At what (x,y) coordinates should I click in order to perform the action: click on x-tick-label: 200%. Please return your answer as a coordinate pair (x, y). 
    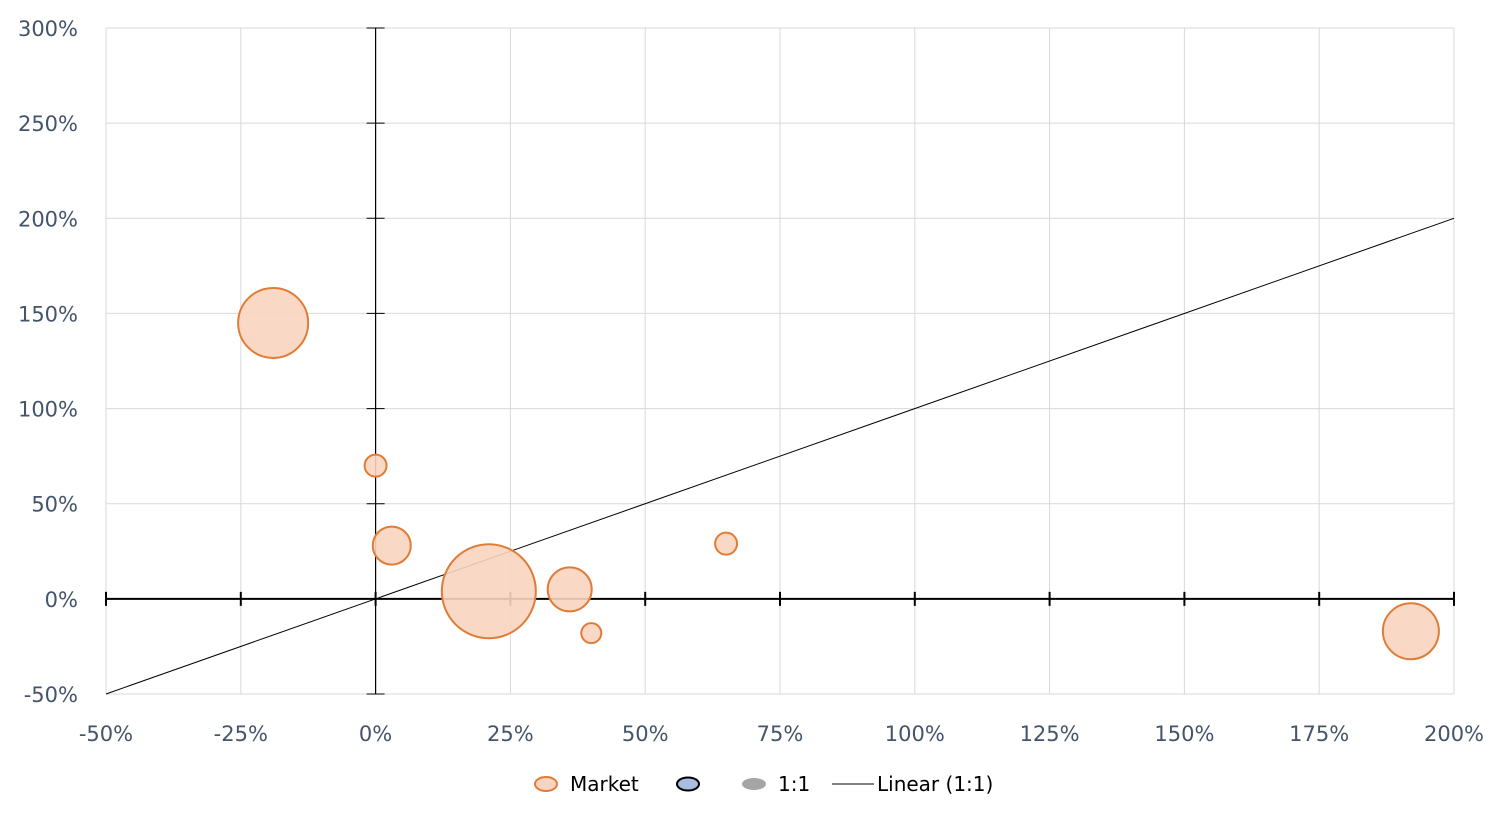
    Looking at the image, I should click on (1454, 734).